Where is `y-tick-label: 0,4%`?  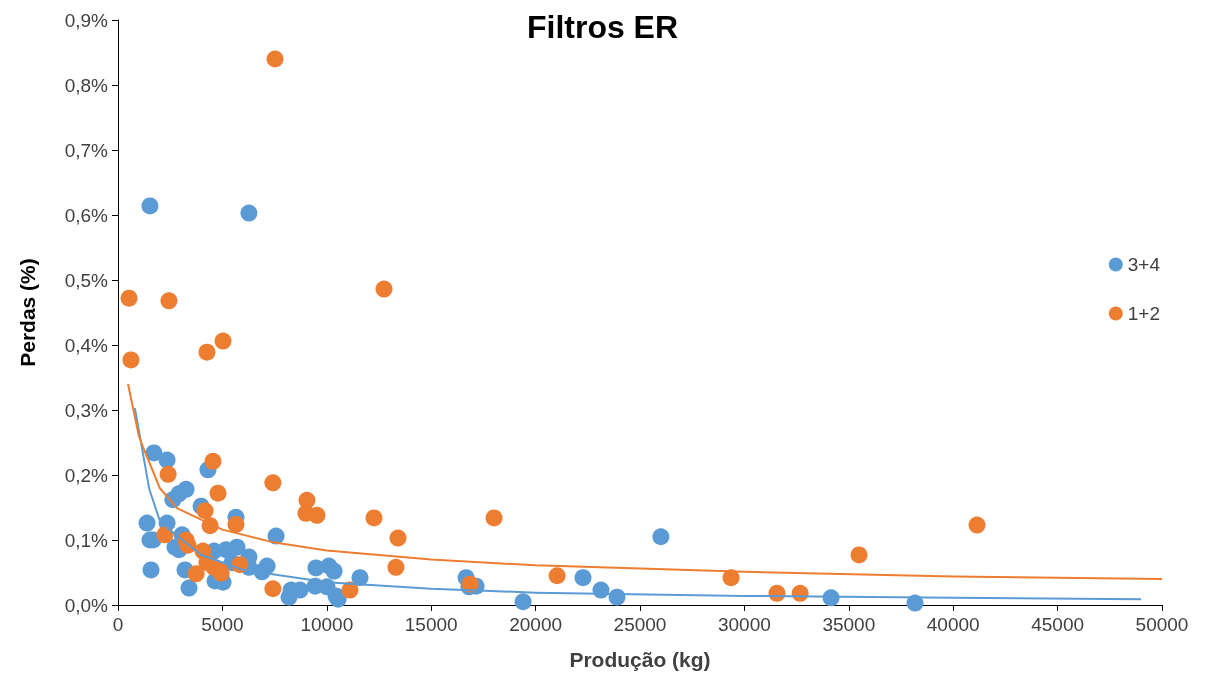 y-tick-label: 0,4% is located at coordinates (86, 345).